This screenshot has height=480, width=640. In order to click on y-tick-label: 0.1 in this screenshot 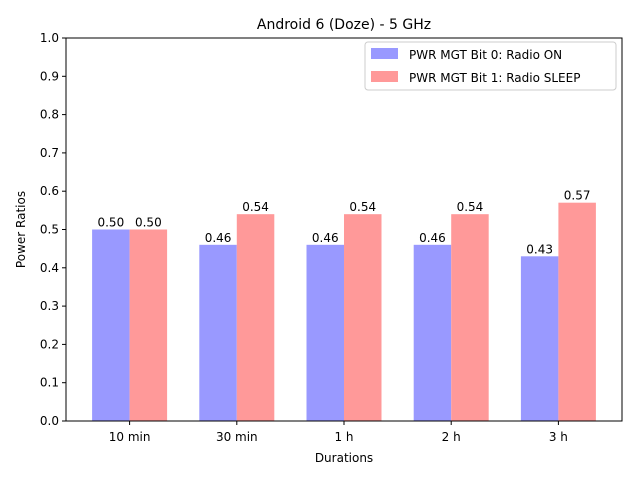, I will do `click(49, 383)`.